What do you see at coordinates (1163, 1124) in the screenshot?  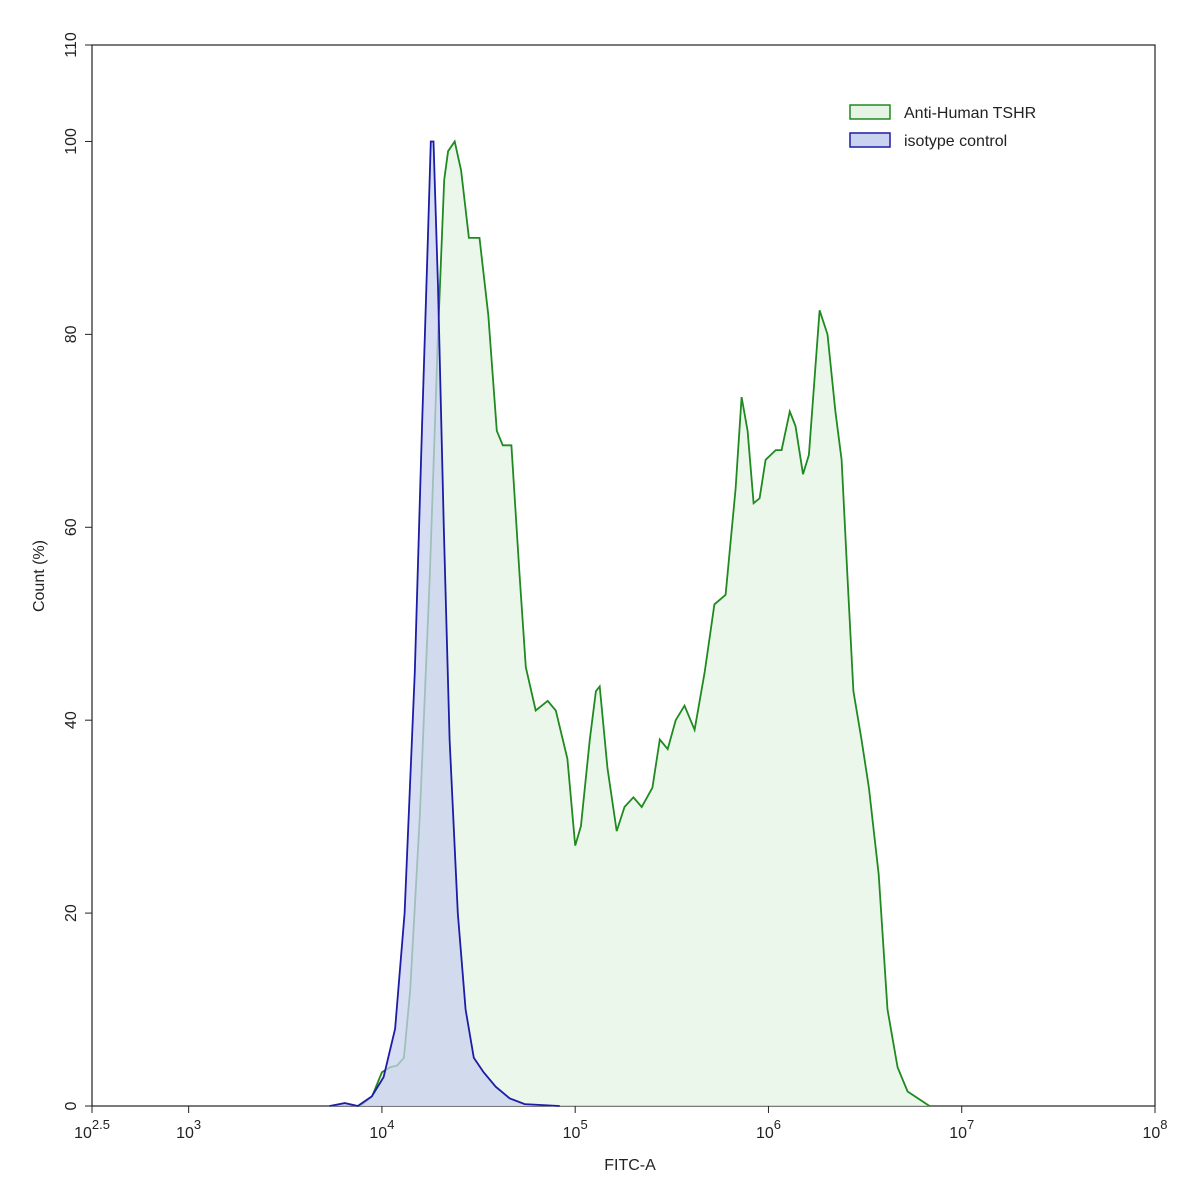 I see `tick-exponent: 8` at bounding box center [1163, 1124].